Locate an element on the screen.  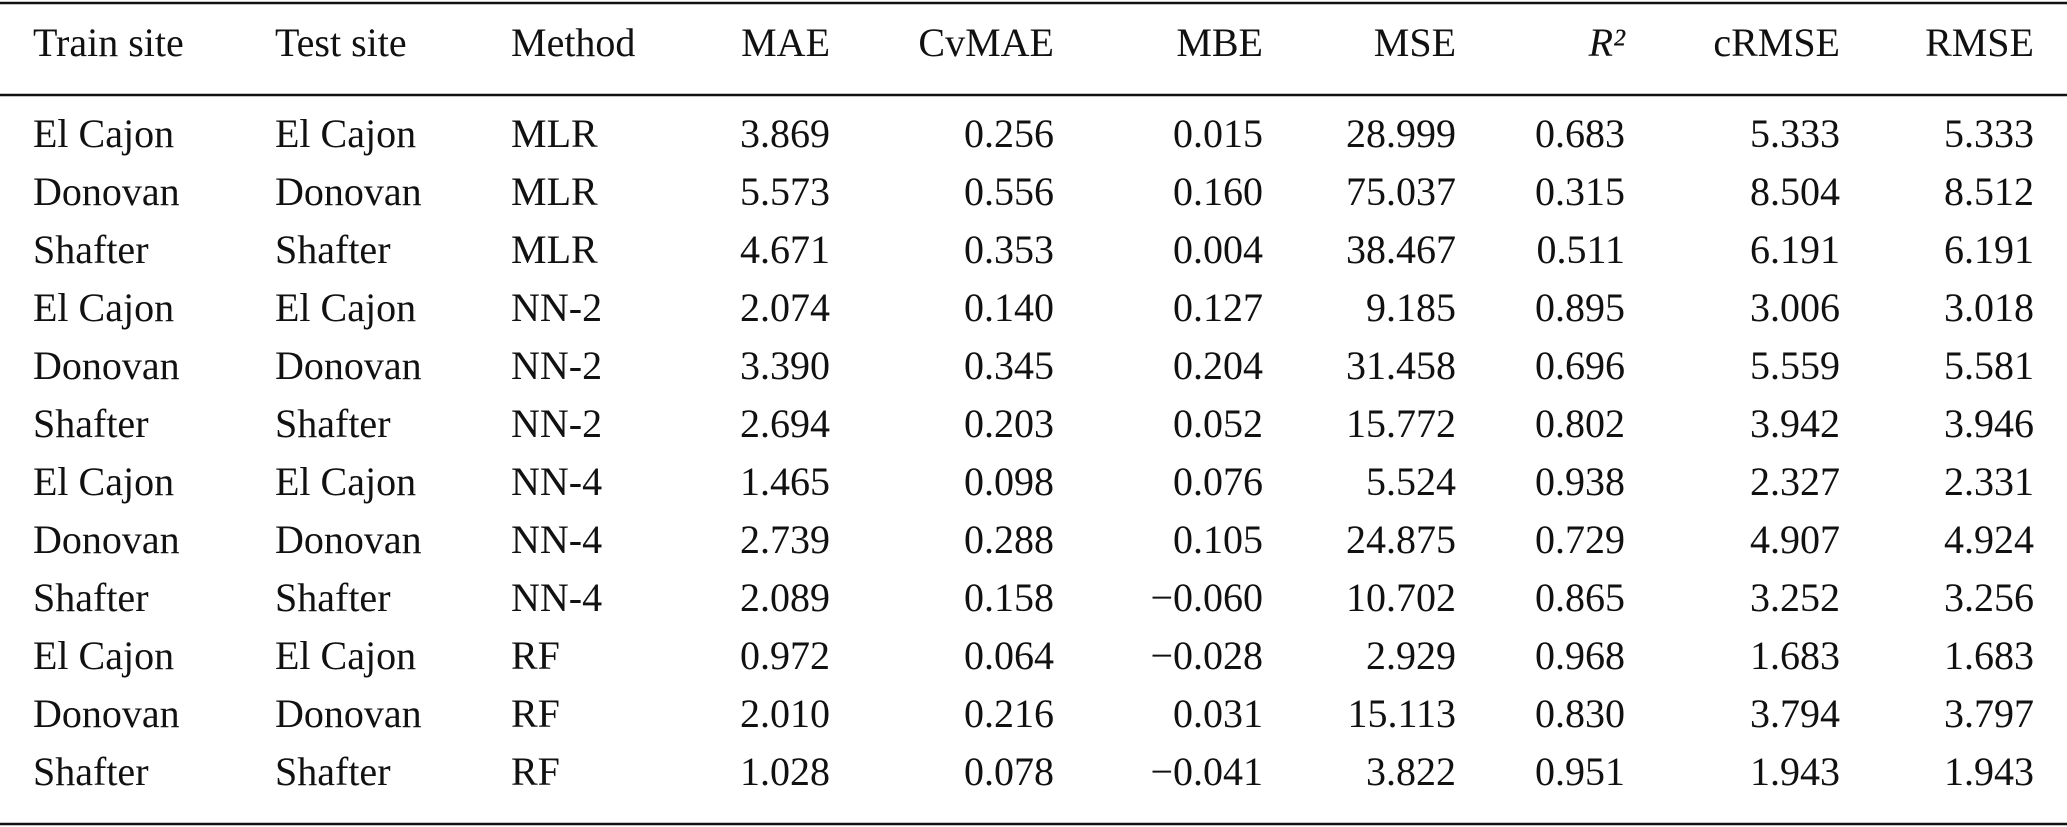
cell: 3.822 is located at coordinates (1411, 771).